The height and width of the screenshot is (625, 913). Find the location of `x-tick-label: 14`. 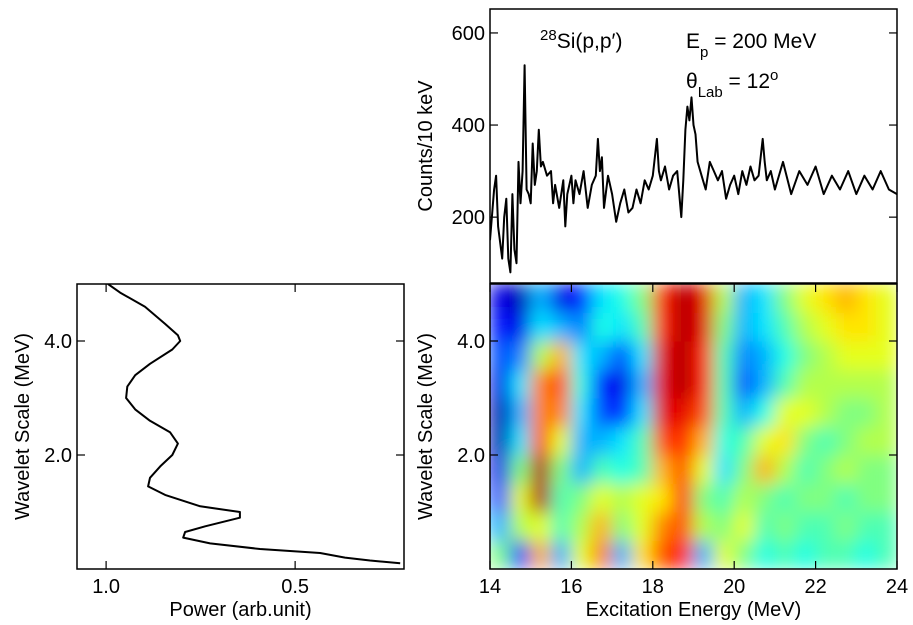

x-tick-label: 14 is located at coordinates (490, 587).